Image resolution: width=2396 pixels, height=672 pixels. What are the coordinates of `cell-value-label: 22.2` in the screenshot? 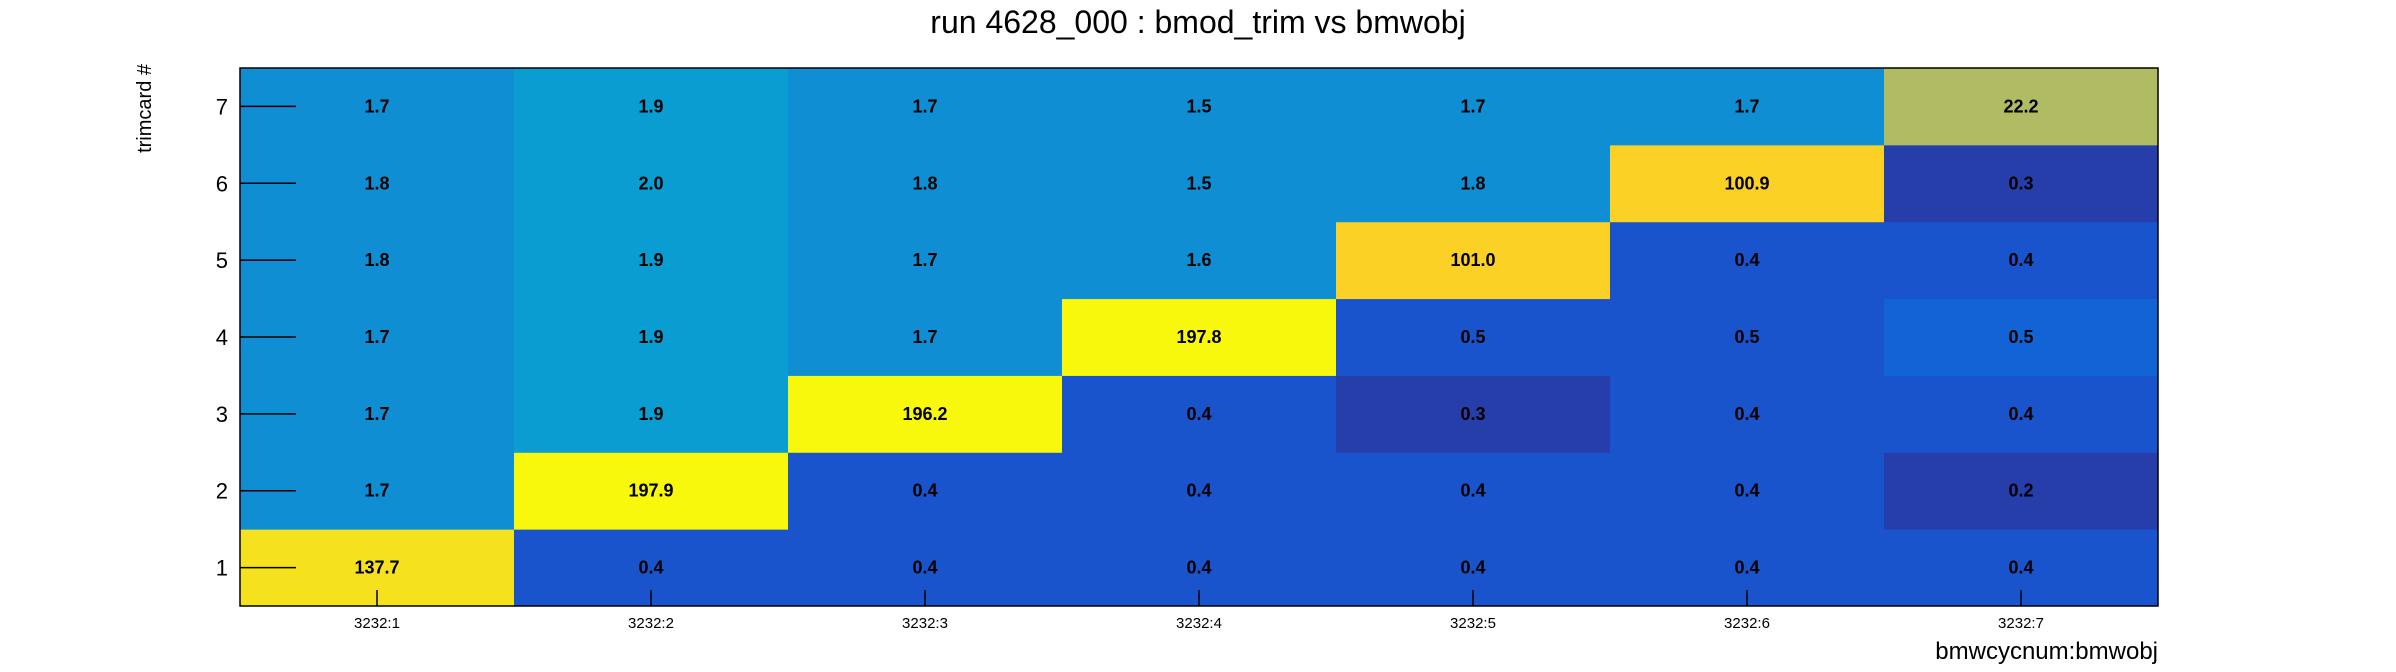 It's located at (2020, 106).